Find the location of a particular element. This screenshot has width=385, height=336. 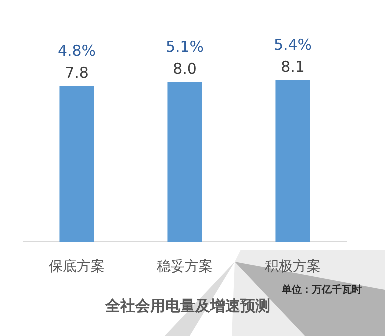

data-label: 7.8 is located at coordinates (77, 73).